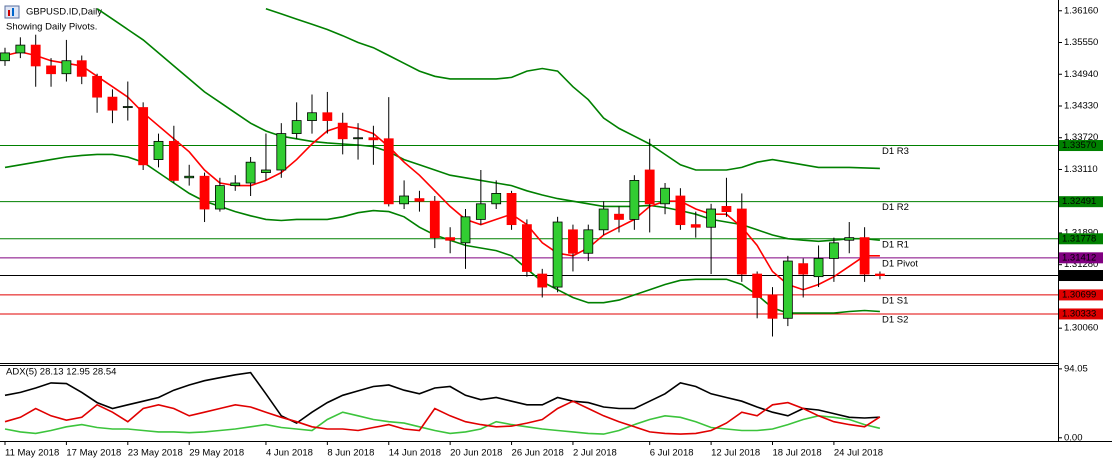 The image size is (1112, 465). I want to click on y-tick-label: 1.34330, so click(1081, 106).